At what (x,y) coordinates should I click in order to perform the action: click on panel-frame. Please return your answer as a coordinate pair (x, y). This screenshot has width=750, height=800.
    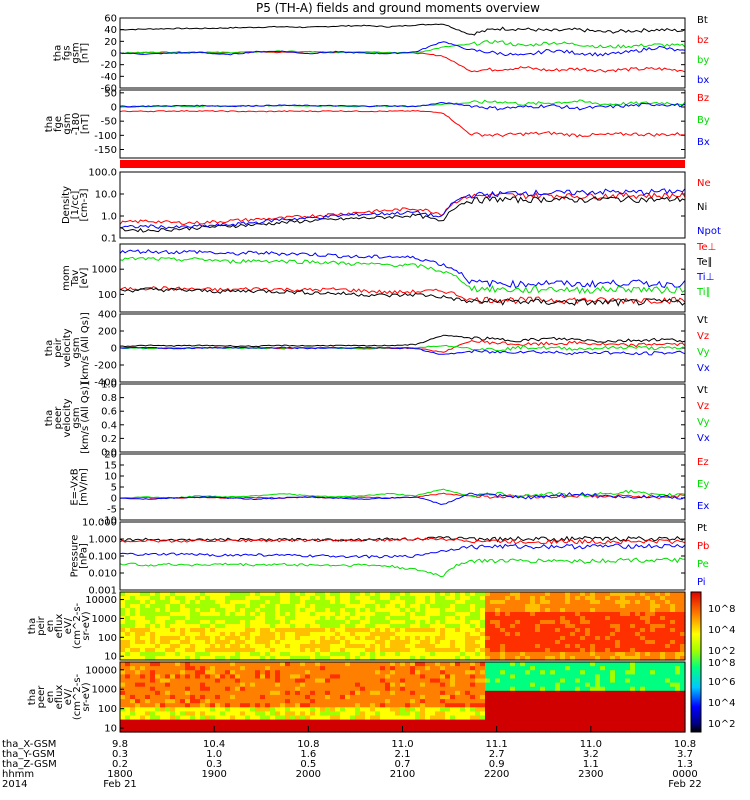
    Looking at the image, I should click on (402, 124).